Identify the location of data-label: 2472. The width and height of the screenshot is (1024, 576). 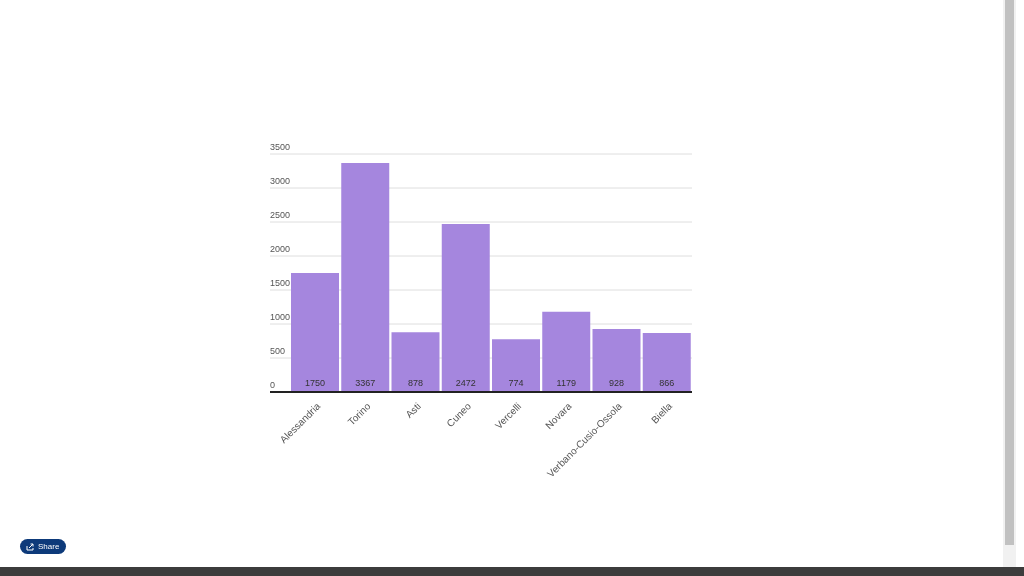
(465, 383).